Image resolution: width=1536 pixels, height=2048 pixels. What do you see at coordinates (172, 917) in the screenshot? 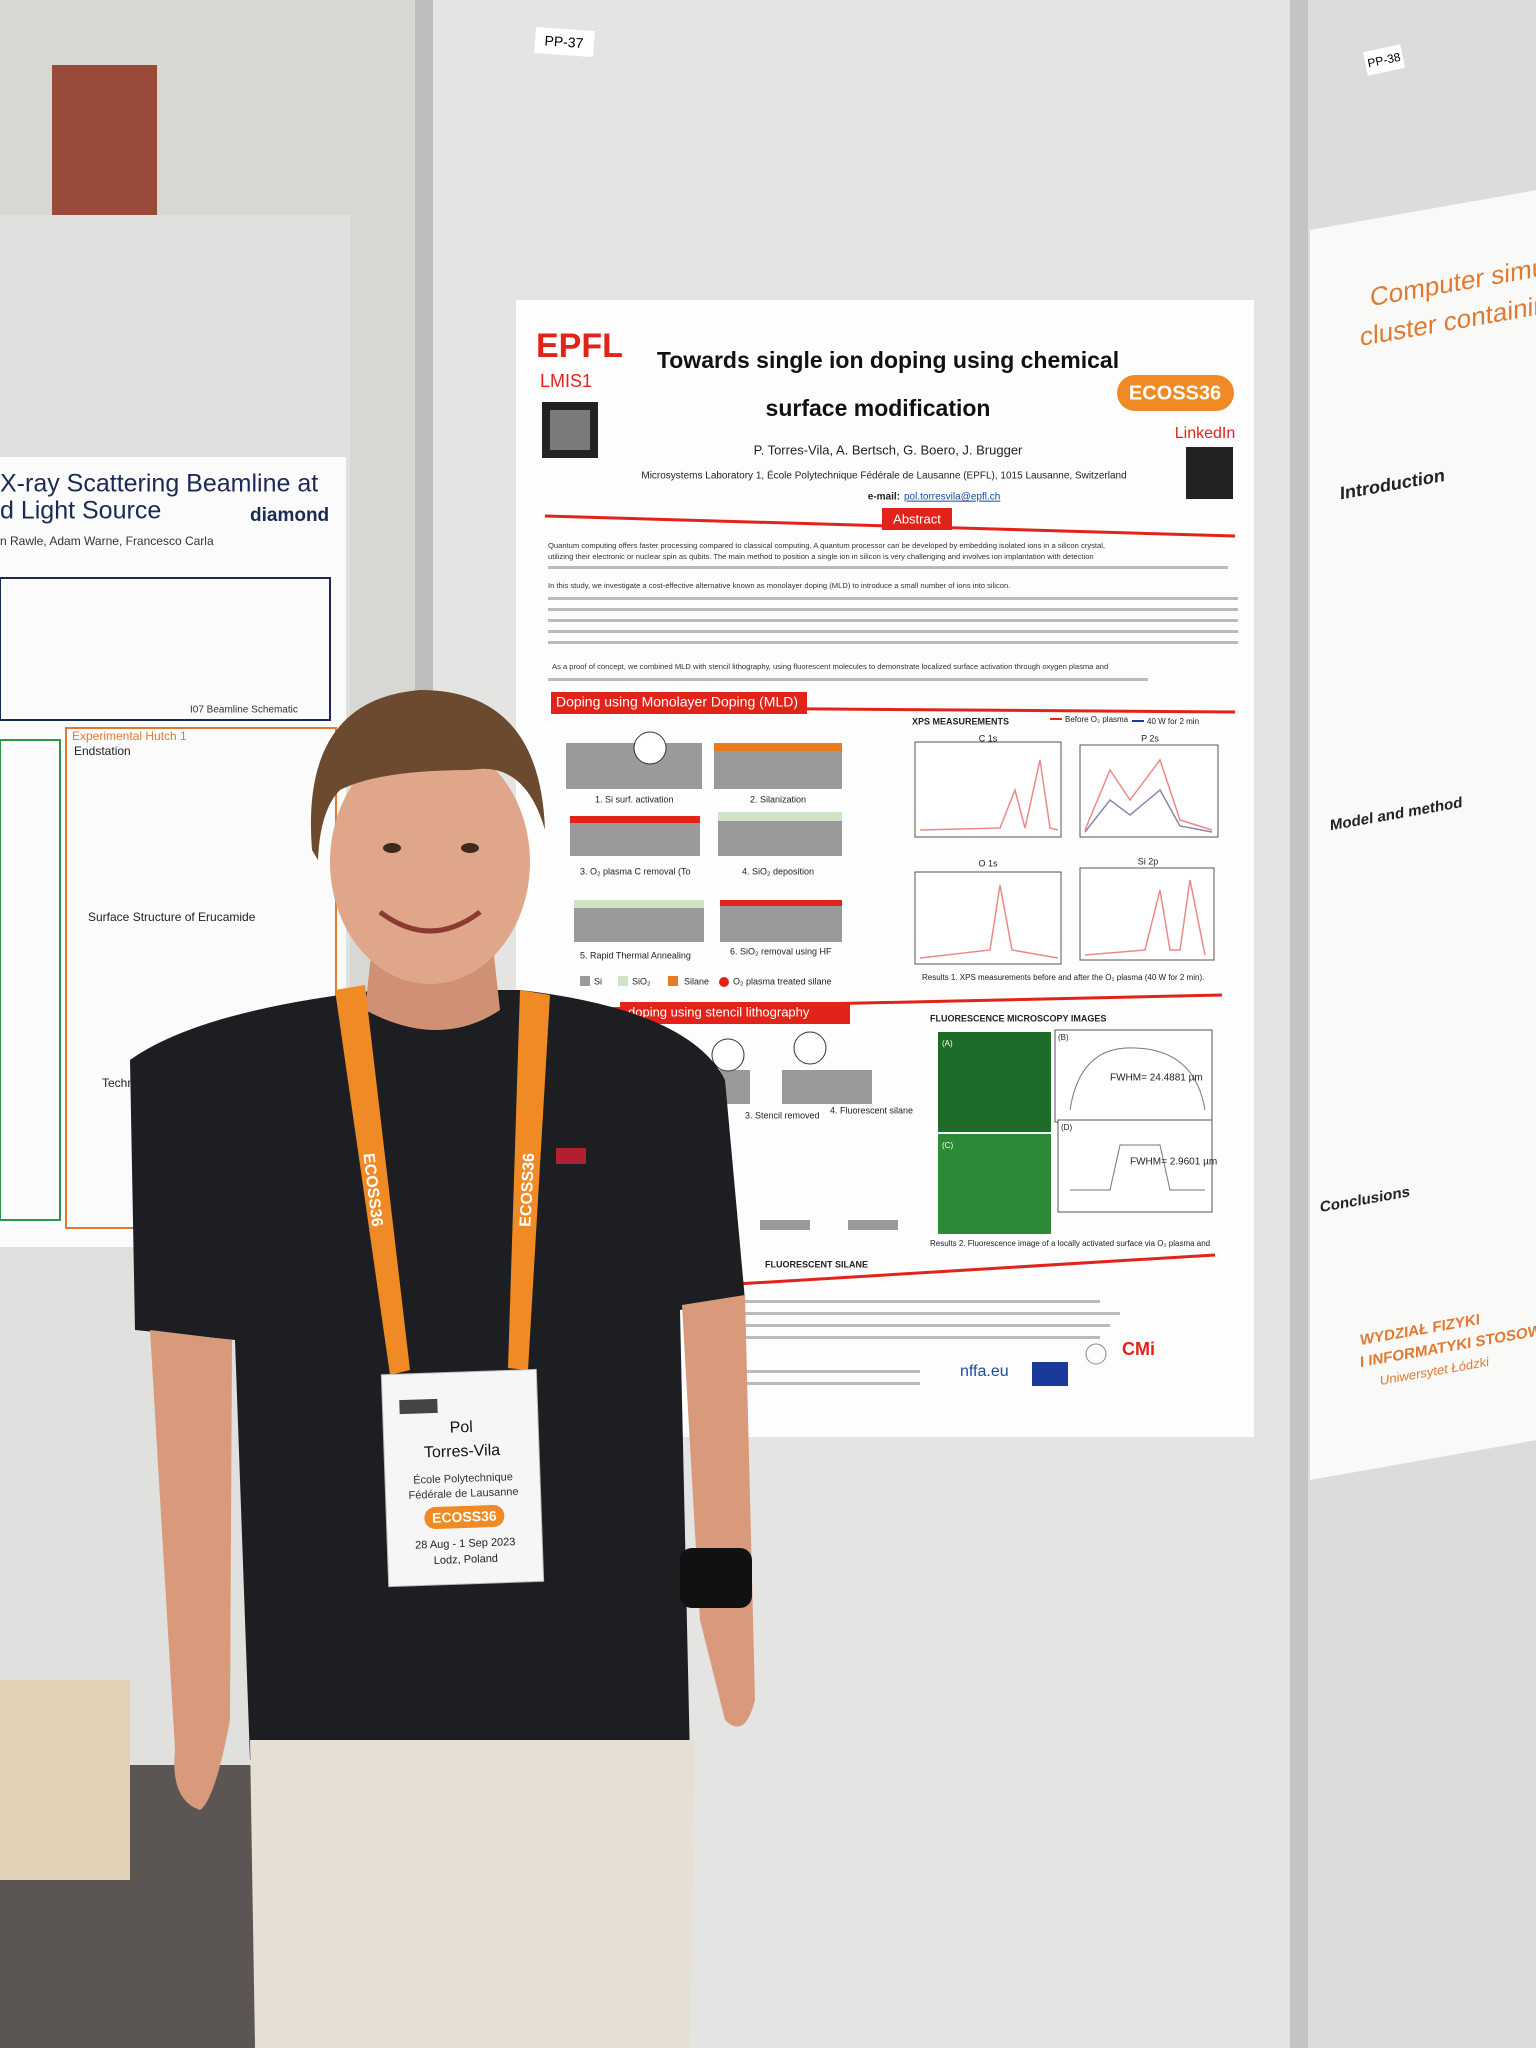
I see `erucamide-heading: Surface Structure of Erucamide` at bounding box center [172, 917].